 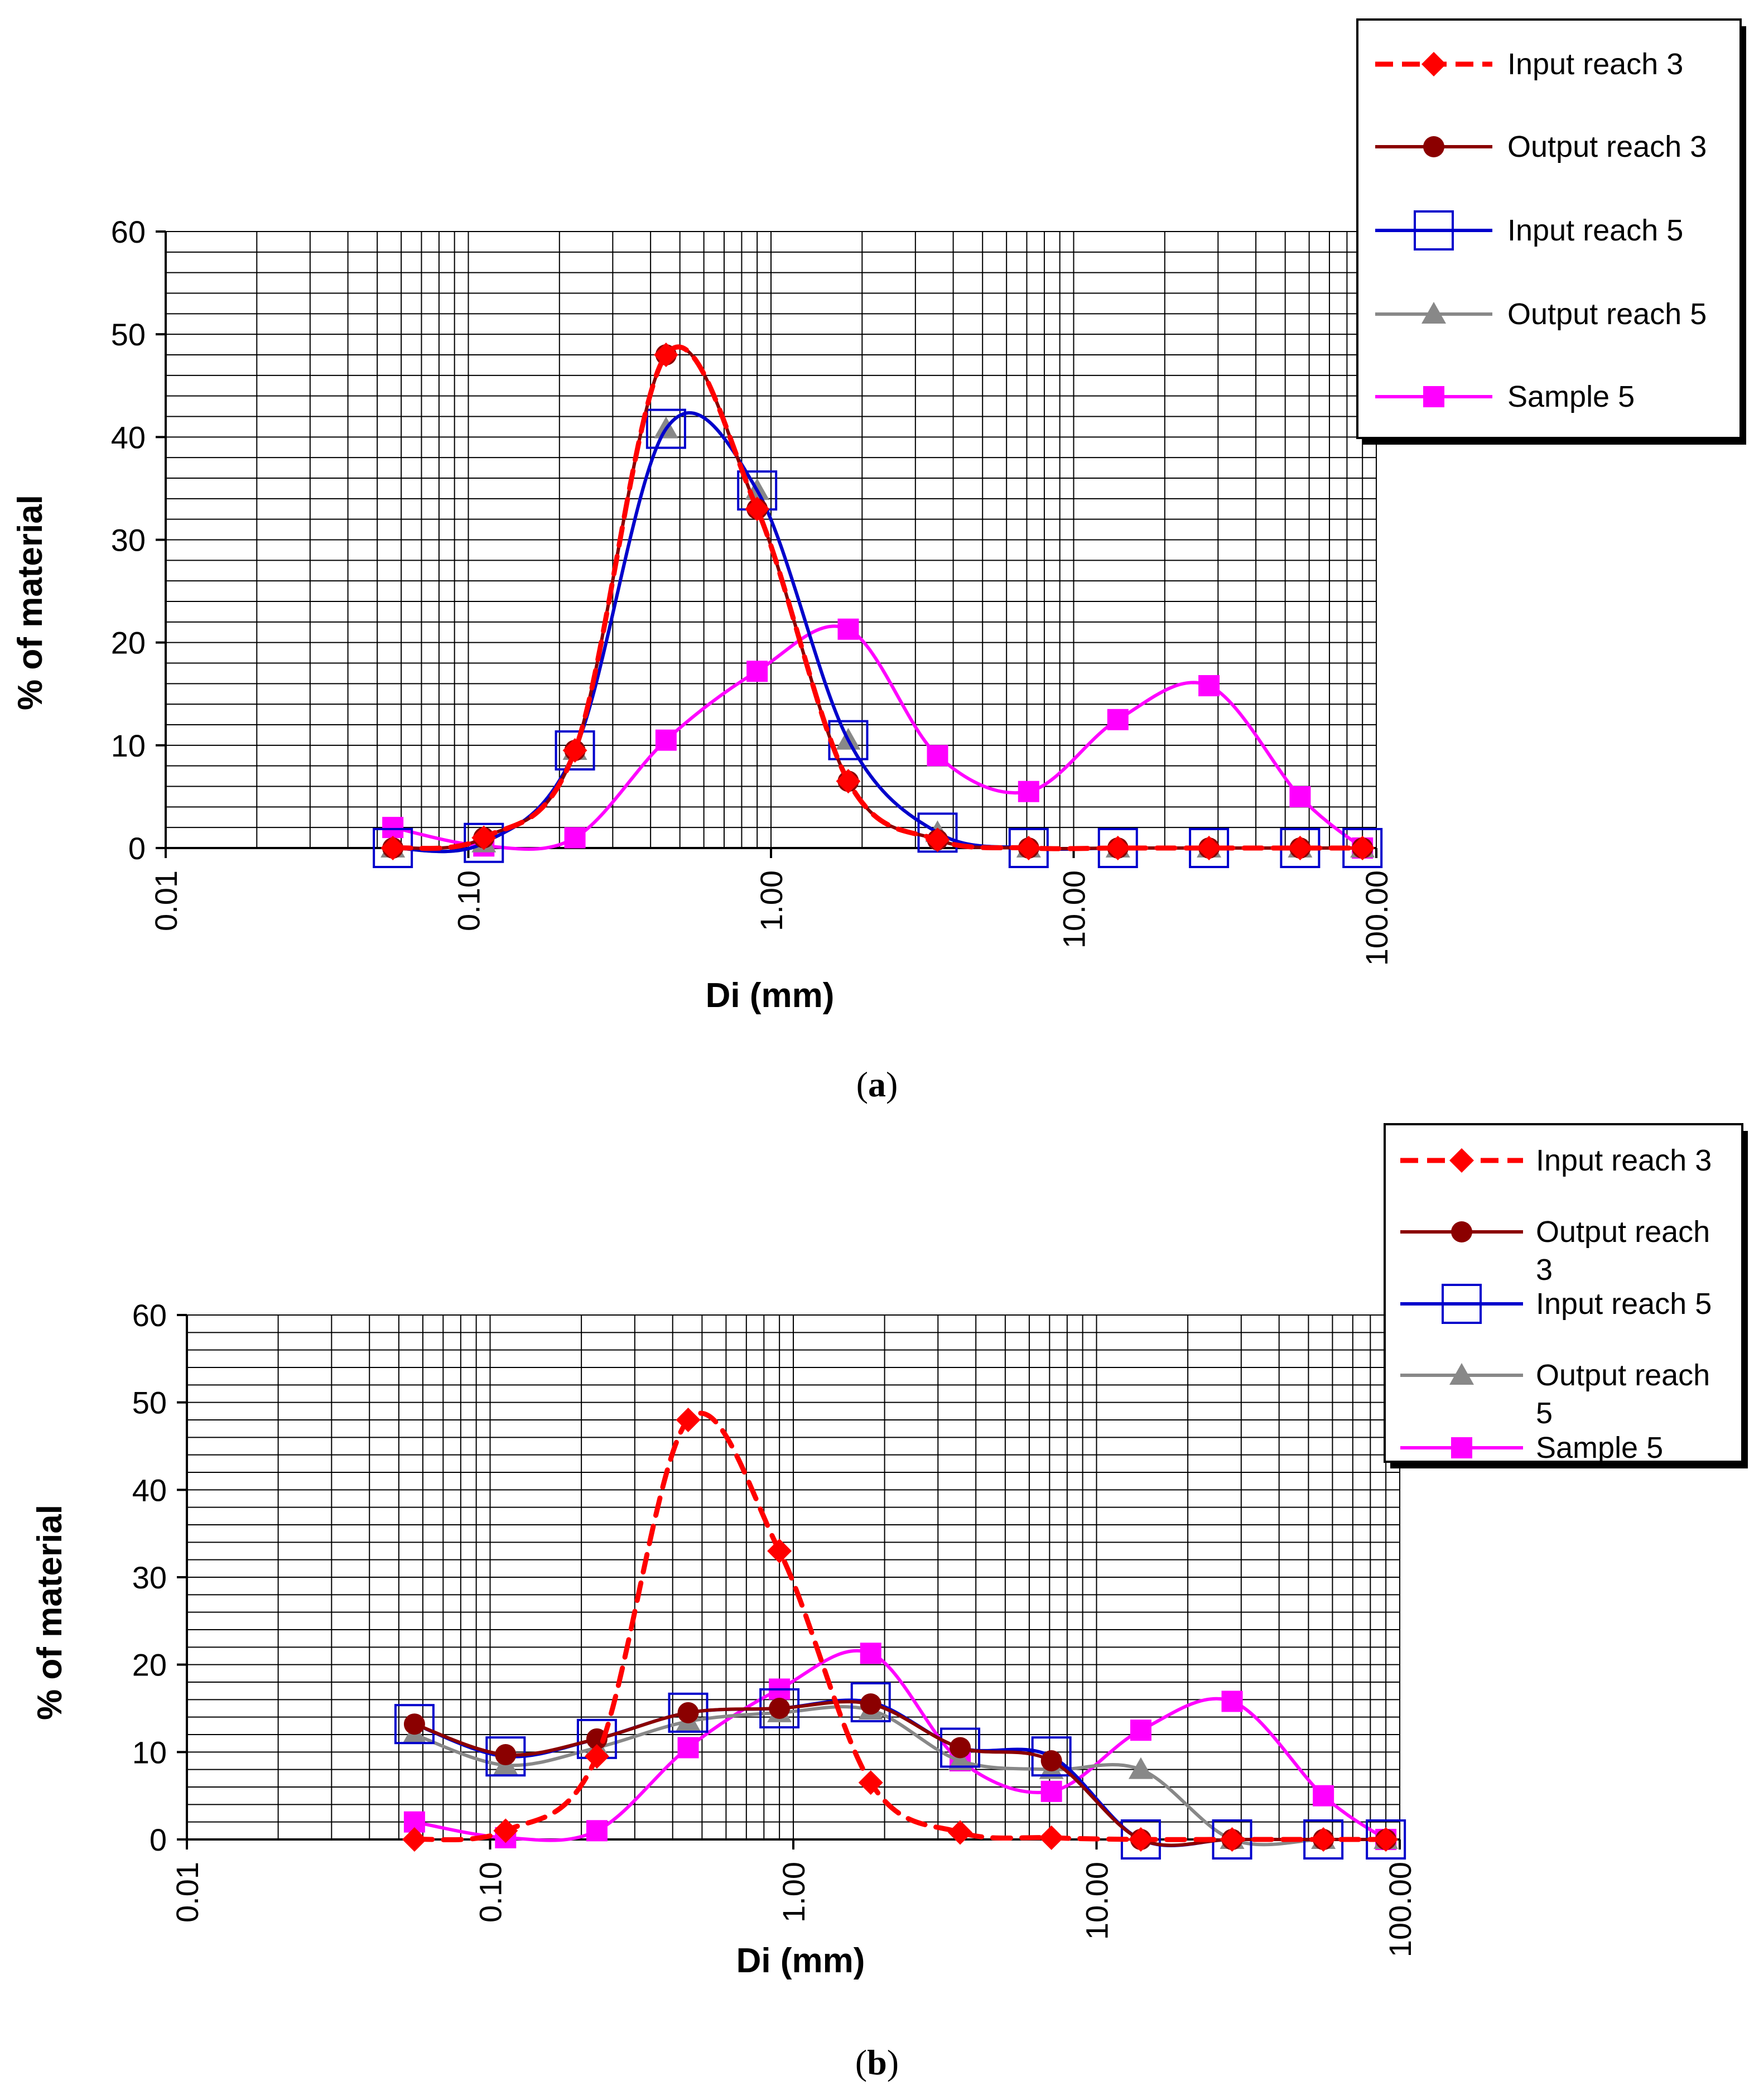 What do you see at coordinates (159, 1839) in the screenshot?
I see `y-tick-label: 0` at bounding box center [159, 1839].